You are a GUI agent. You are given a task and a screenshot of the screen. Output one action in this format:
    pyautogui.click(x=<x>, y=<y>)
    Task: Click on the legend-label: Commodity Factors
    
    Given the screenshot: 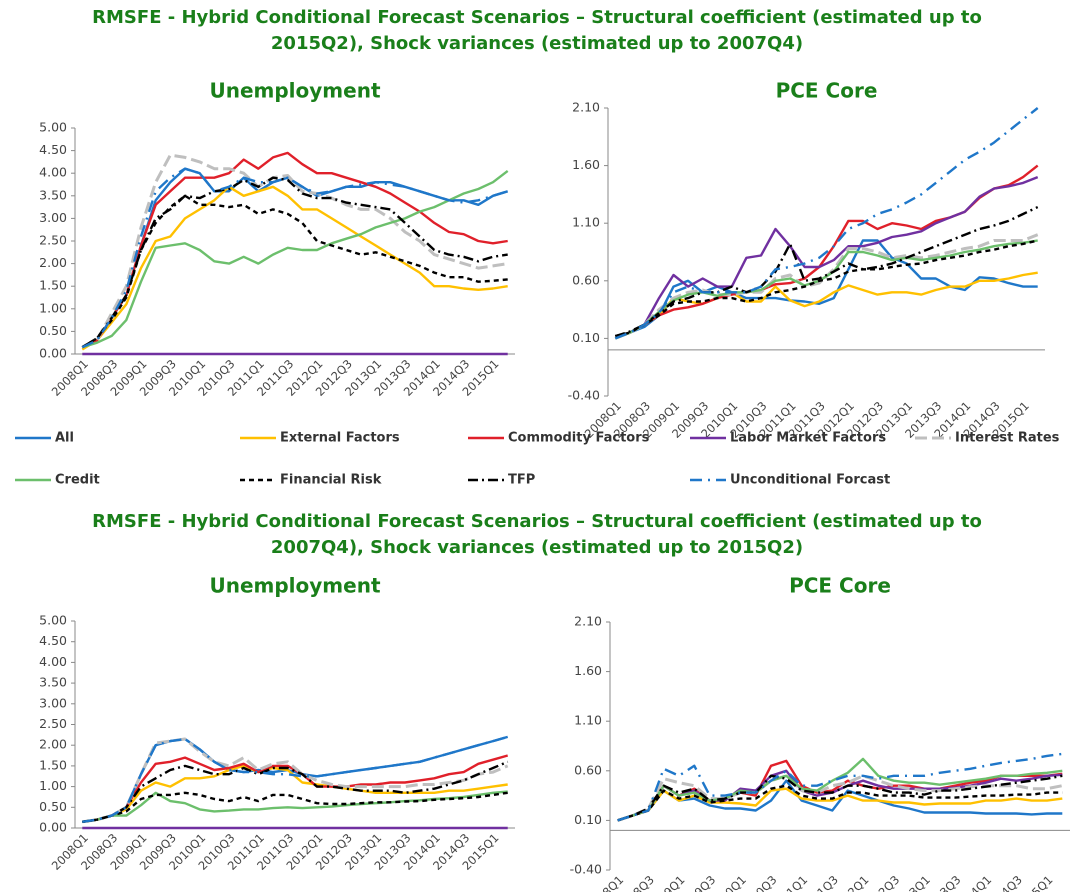 What is the action you would take?
    pyautogui.click(x=579, y=438)
    